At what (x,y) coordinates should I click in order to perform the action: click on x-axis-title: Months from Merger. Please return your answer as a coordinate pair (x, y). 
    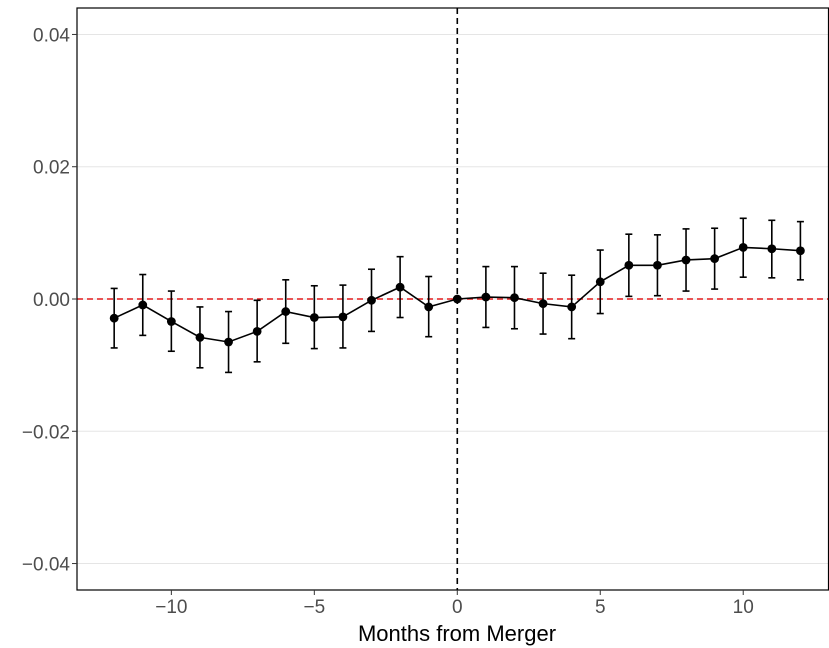
    Looking at the image, I should click on (457, 633).